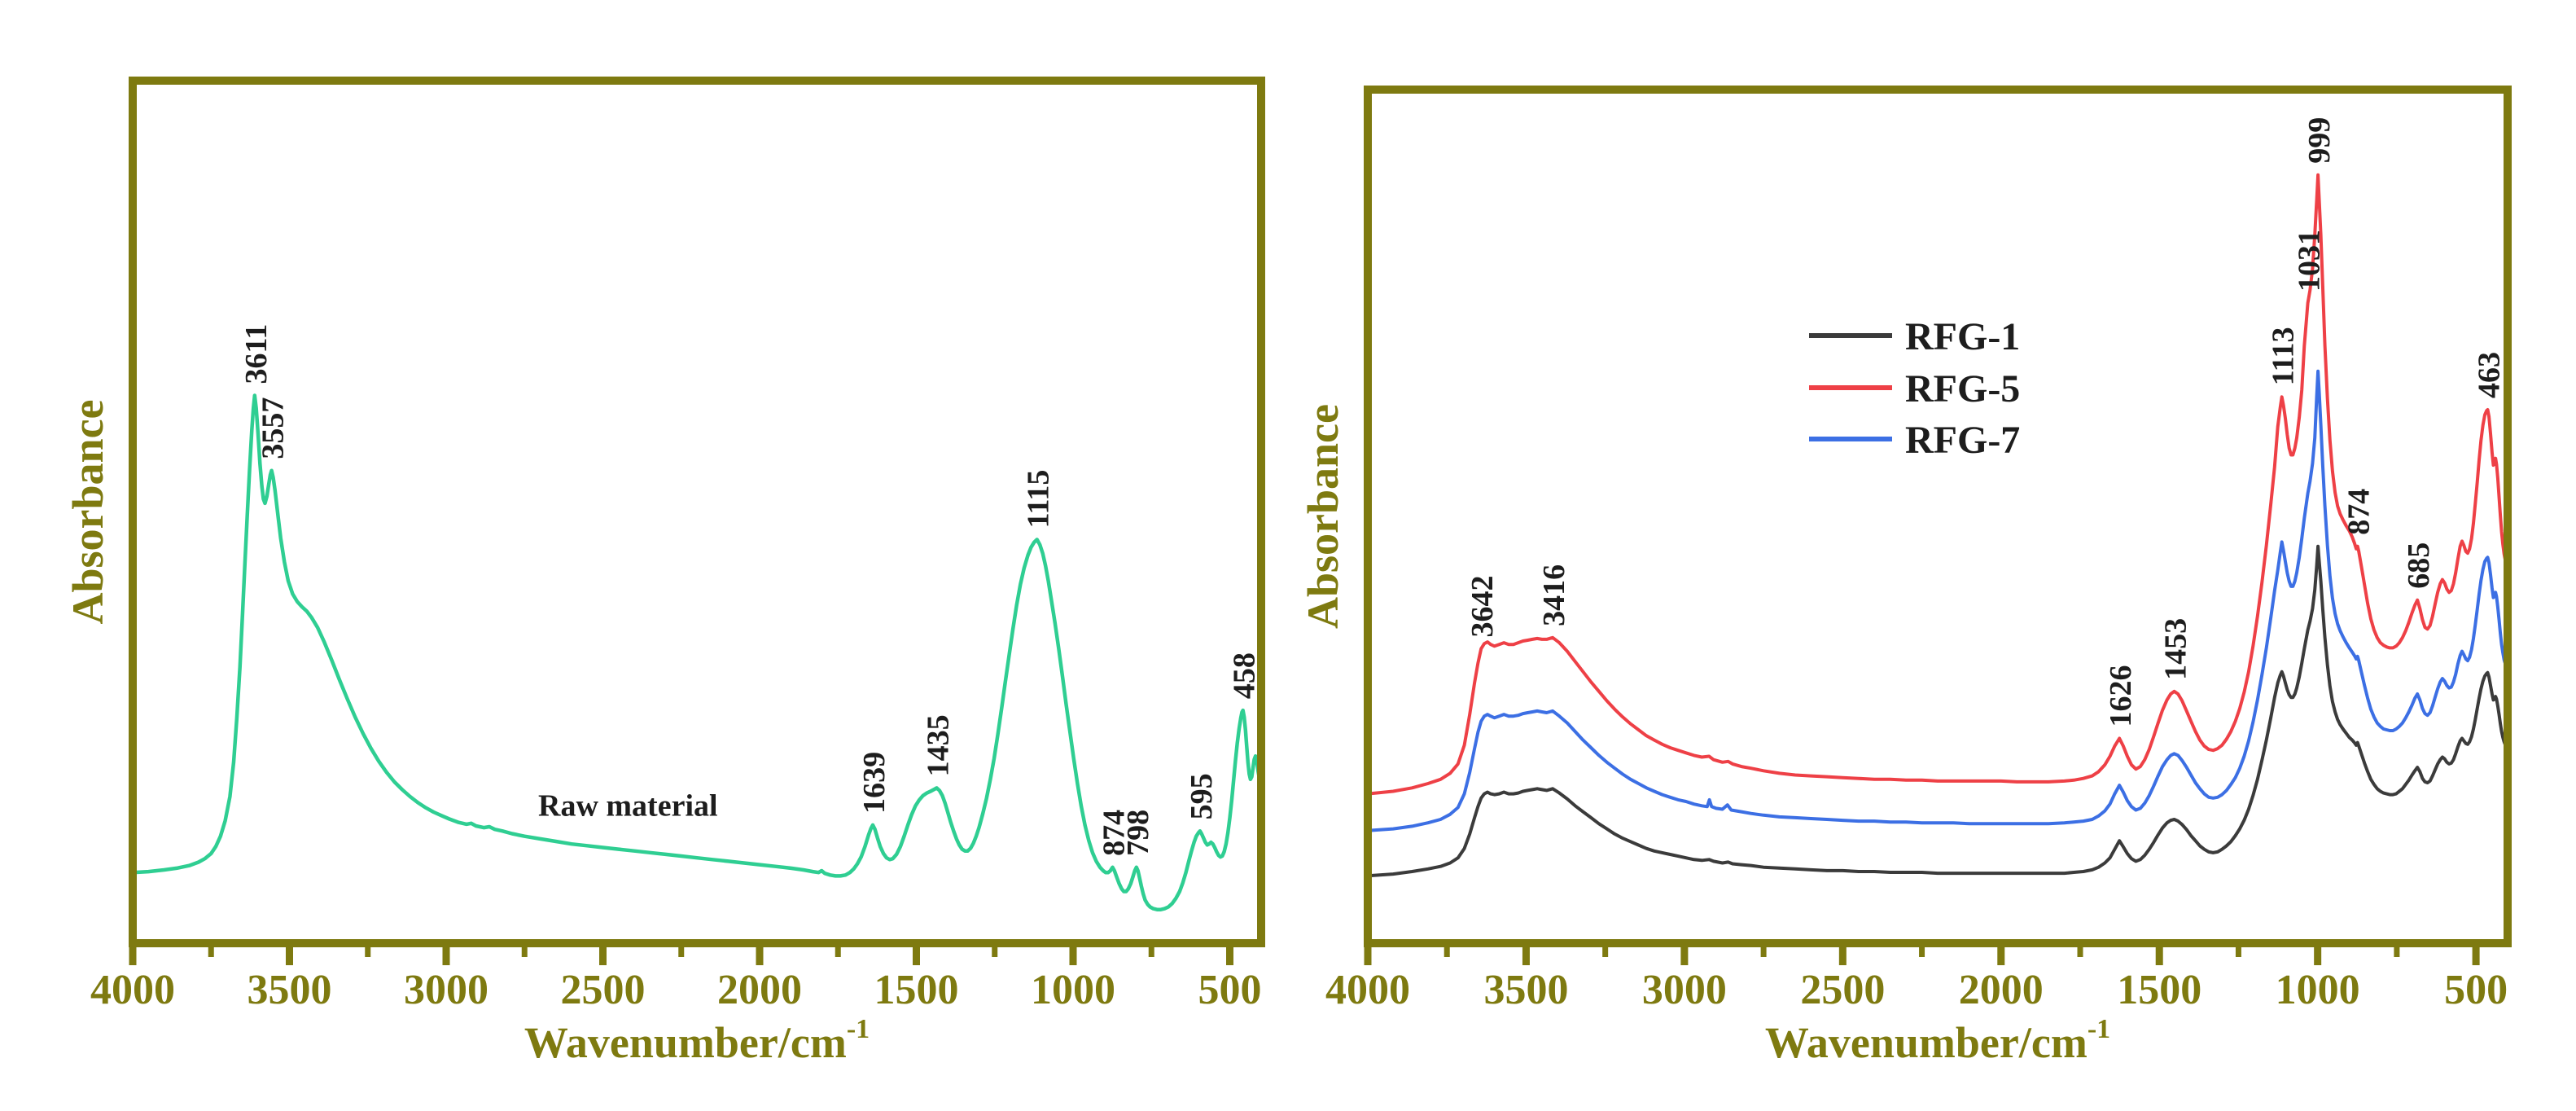 This screenshot has width=2576, height=1111. I want to click on peak-label-595: 595, so click(1202, 796).